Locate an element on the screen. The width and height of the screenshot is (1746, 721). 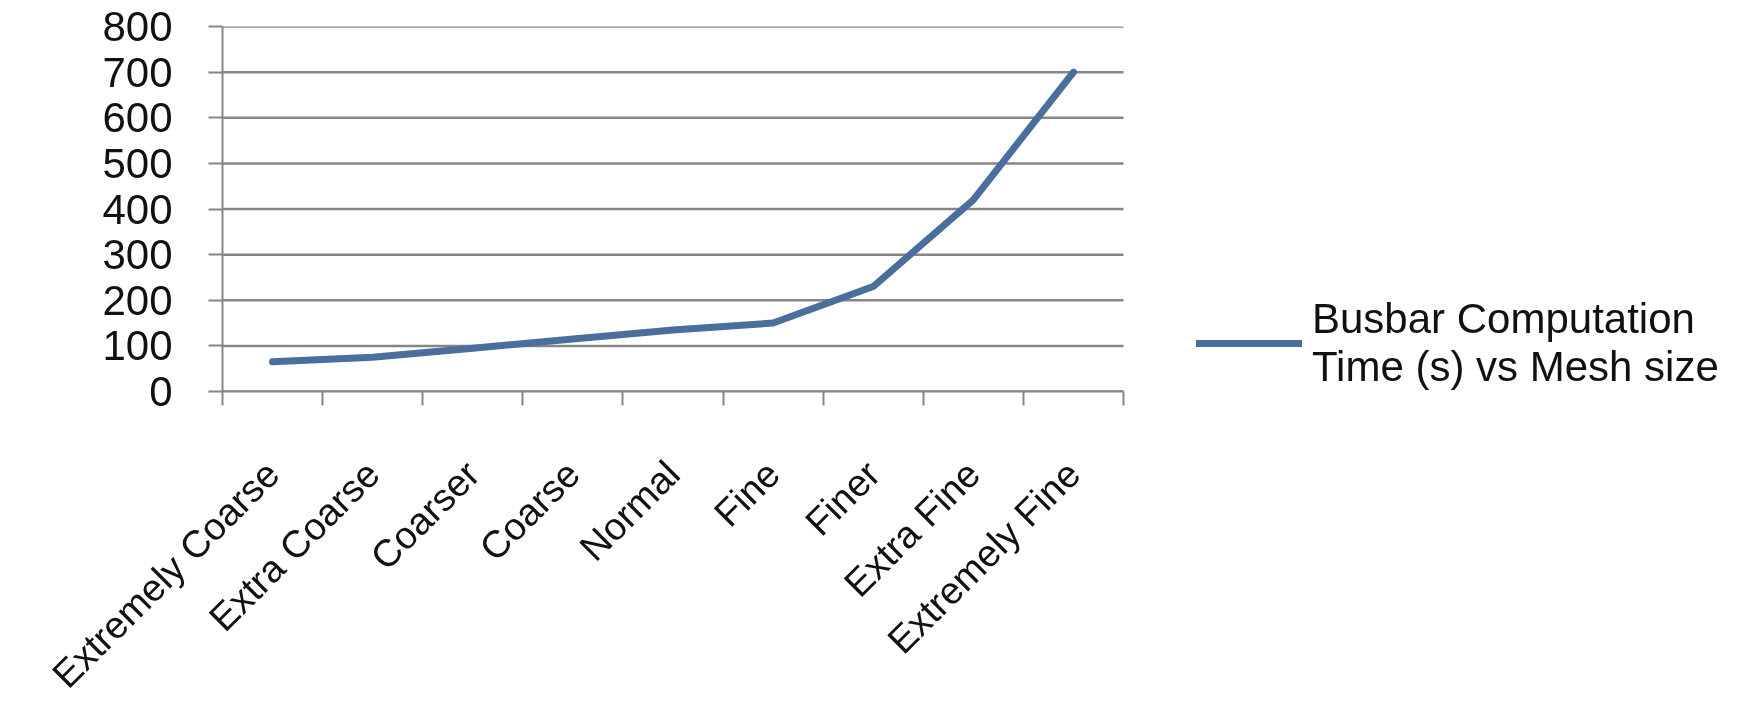
y-tick-label: 400 is located at coordinates (137, 209).